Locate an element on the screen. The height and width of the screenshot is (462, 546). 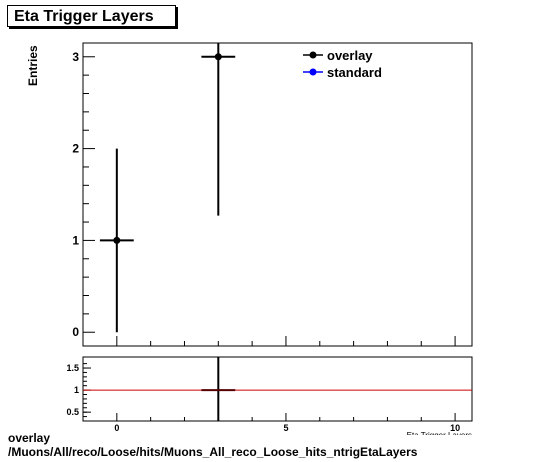
footer-line-1: overlay is located at coordinates (29, 438).